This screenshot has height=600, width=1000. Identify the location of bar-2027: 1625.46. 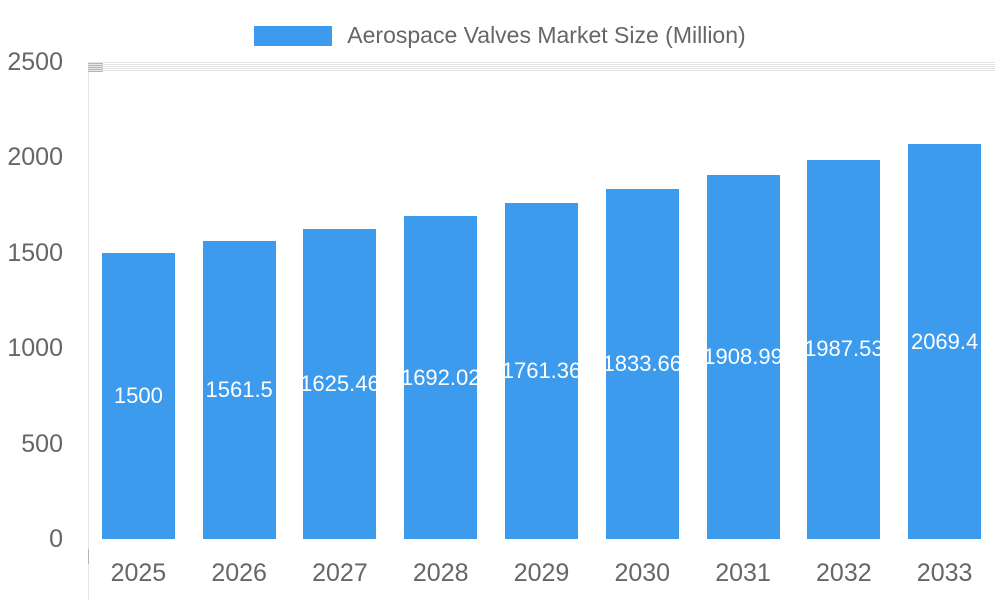
(340, 383).